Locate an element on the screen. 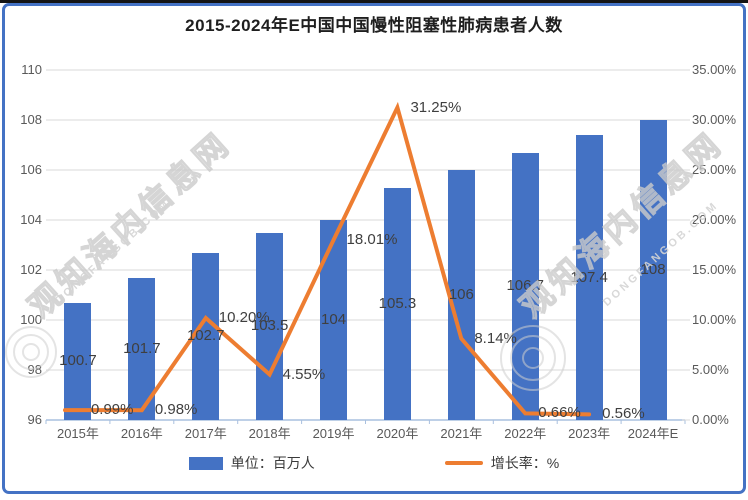 The width and height of the screenshot is (748, 500). bar-2023年 is located at coordinates (589, 277).